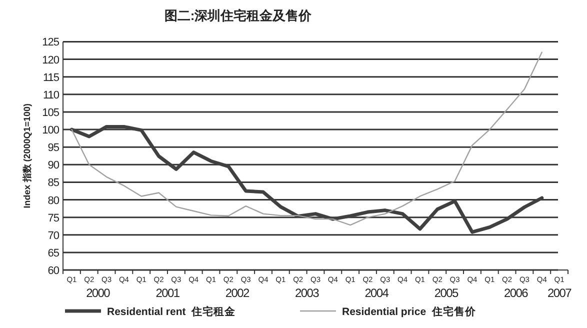 Image resolution: width=587 pixels, height=328 pixels. I want to click on text: 2002, so click(237, 293).